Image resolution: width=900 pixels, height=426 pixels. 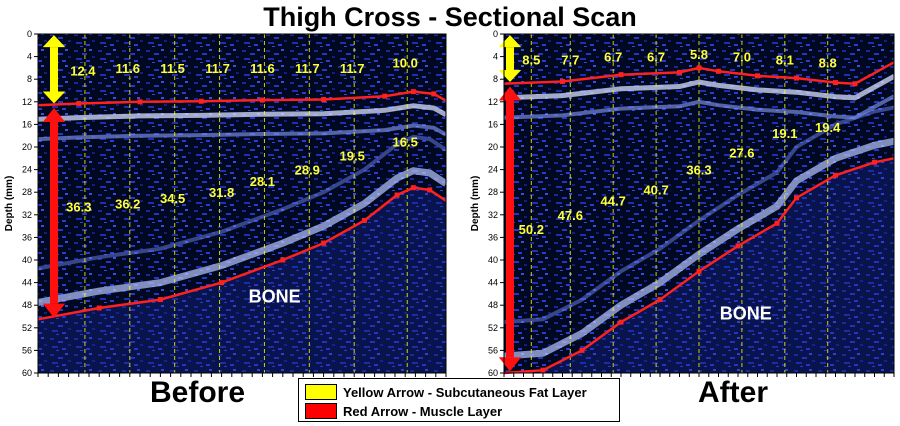 I want to click on fat-layer-arrow, so click(x=54, y=69).